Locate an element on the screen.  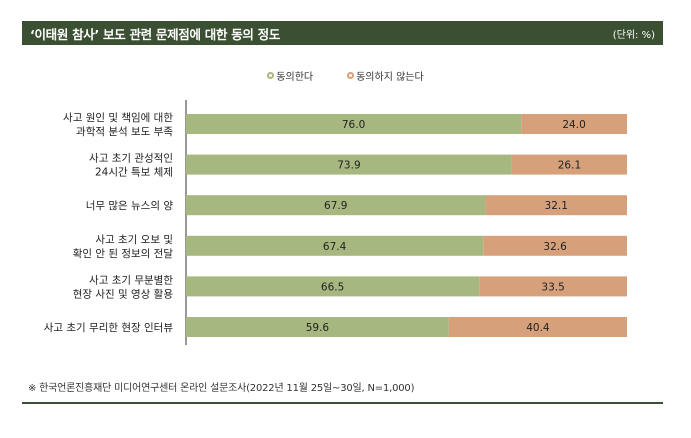
unit-label: (단위: %) is located at coordinates (633, 35).